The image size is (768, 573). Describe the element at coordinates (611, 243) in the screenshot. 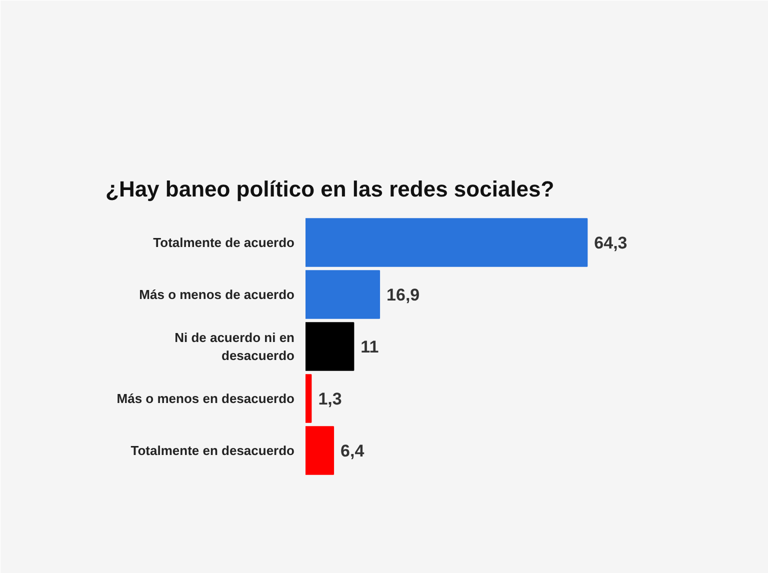

I see `data-label: 64,3` at that location.